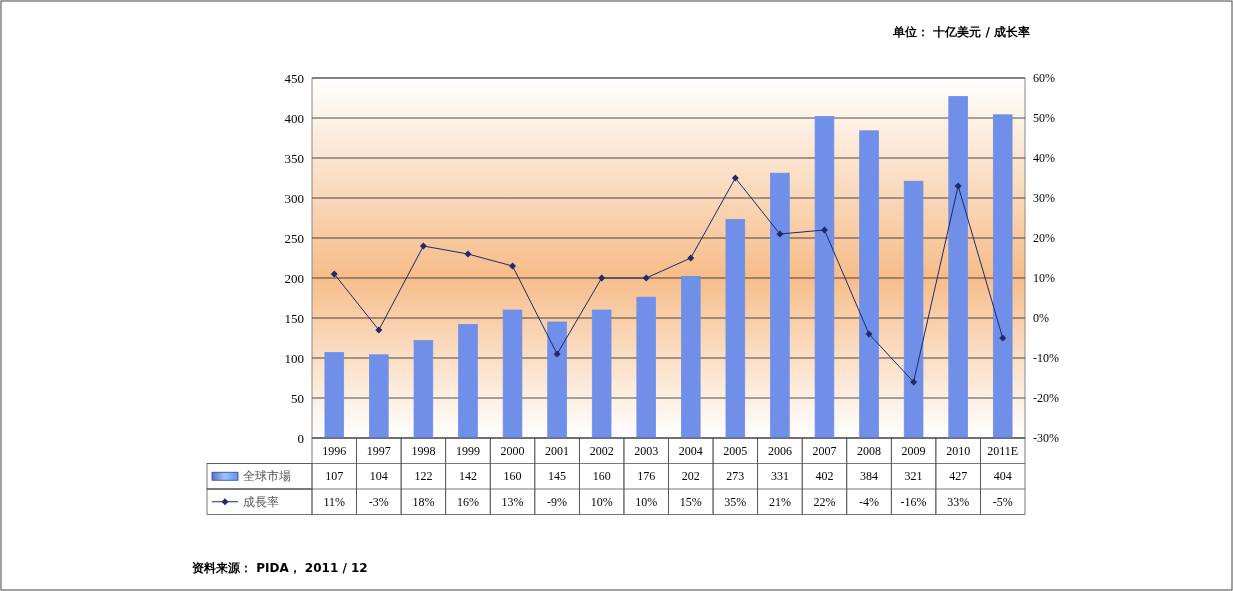 This screenshot has width=1233, height=591. What do you see at coordinates (824, 501) in the screenshot?
I see `data-label: 22%` at bounding box center [824, 501].